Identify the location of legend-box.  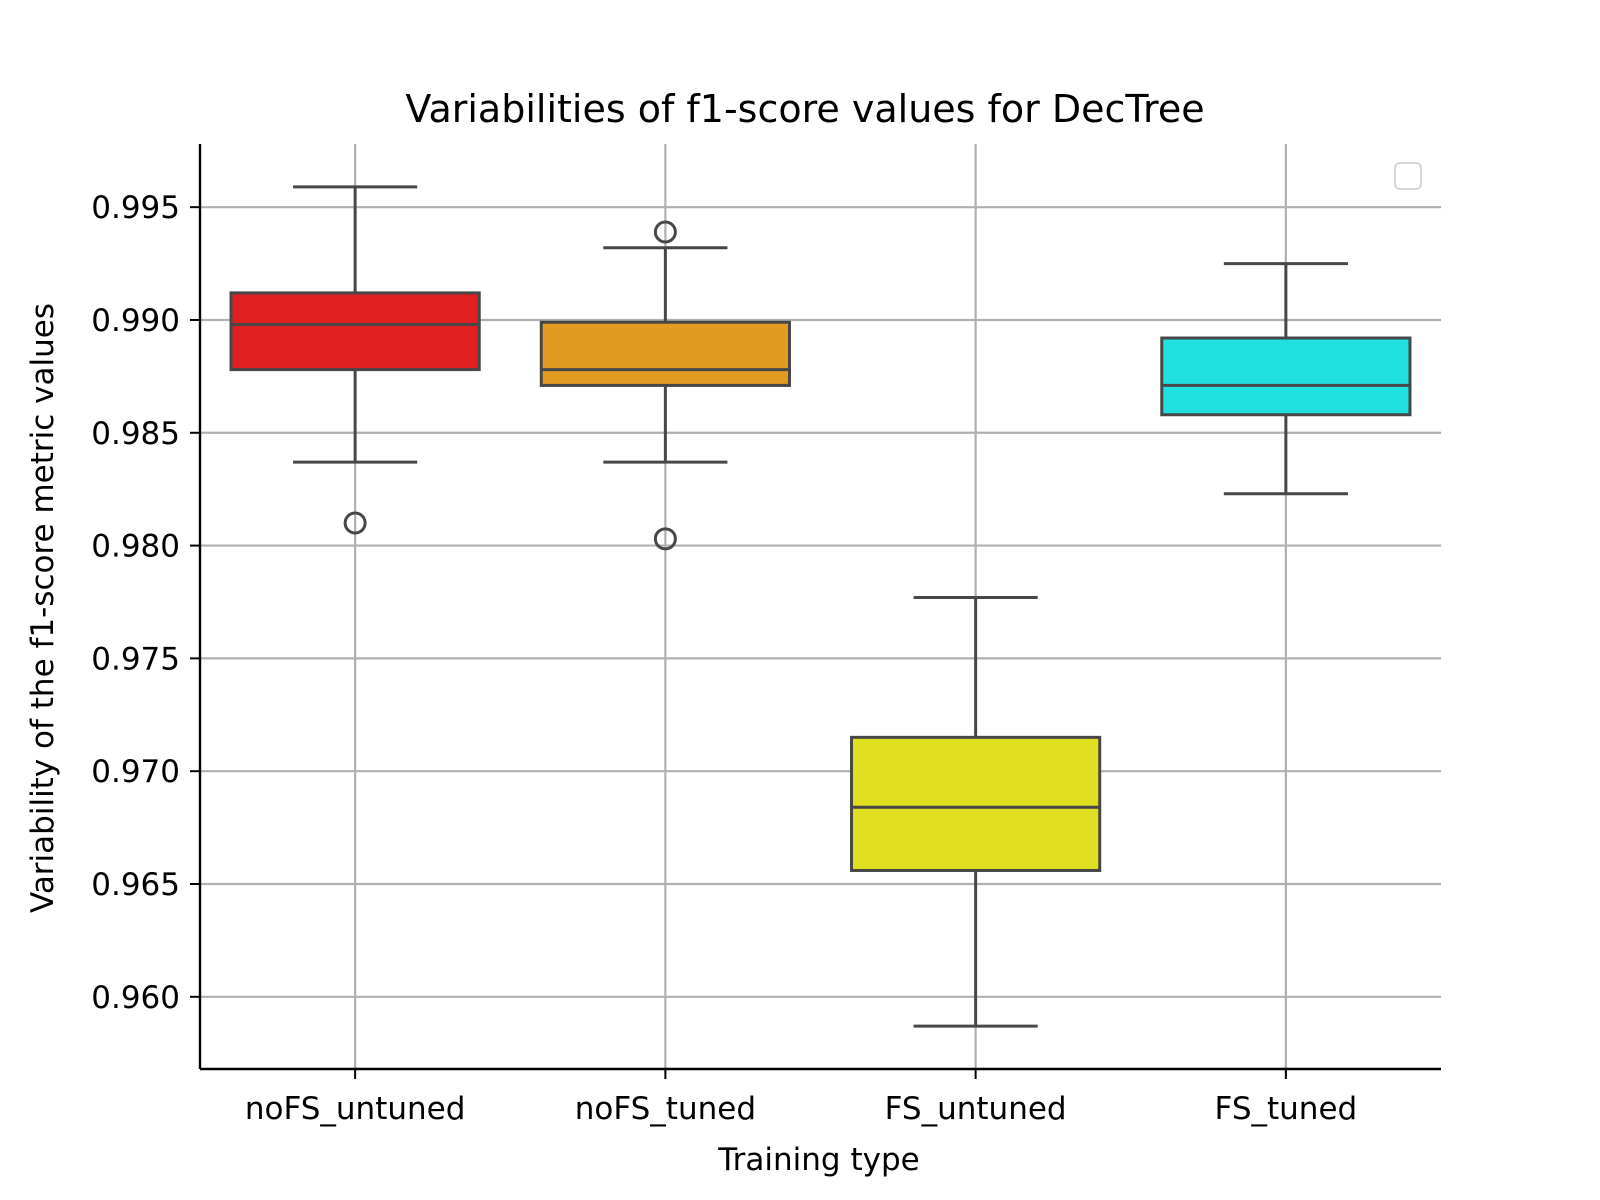
(1408, 176).